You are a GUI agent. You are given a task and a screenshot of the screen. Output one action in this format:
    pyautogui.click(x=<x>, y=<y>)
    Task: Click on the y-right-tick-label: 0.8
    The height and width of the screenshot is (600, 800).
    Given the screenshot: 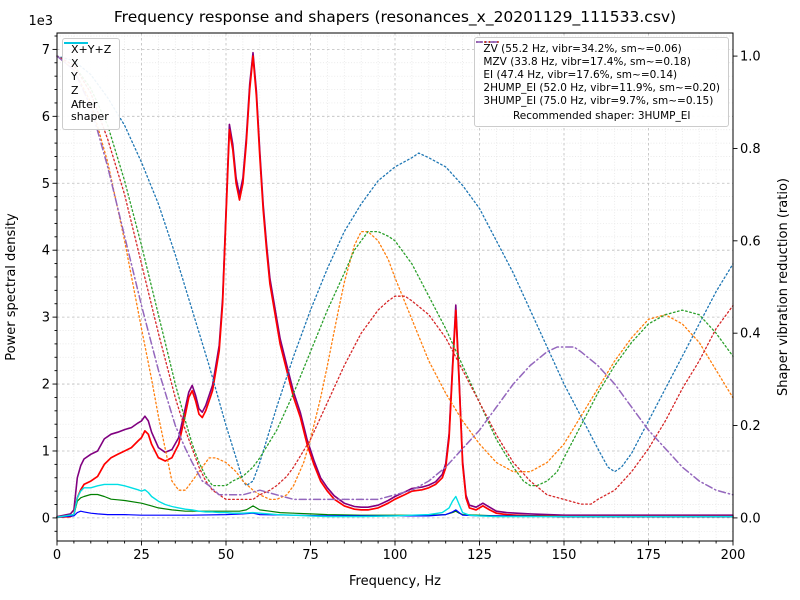 What is the action you would take?
    pyautogui.click(x=750, y=149)
    